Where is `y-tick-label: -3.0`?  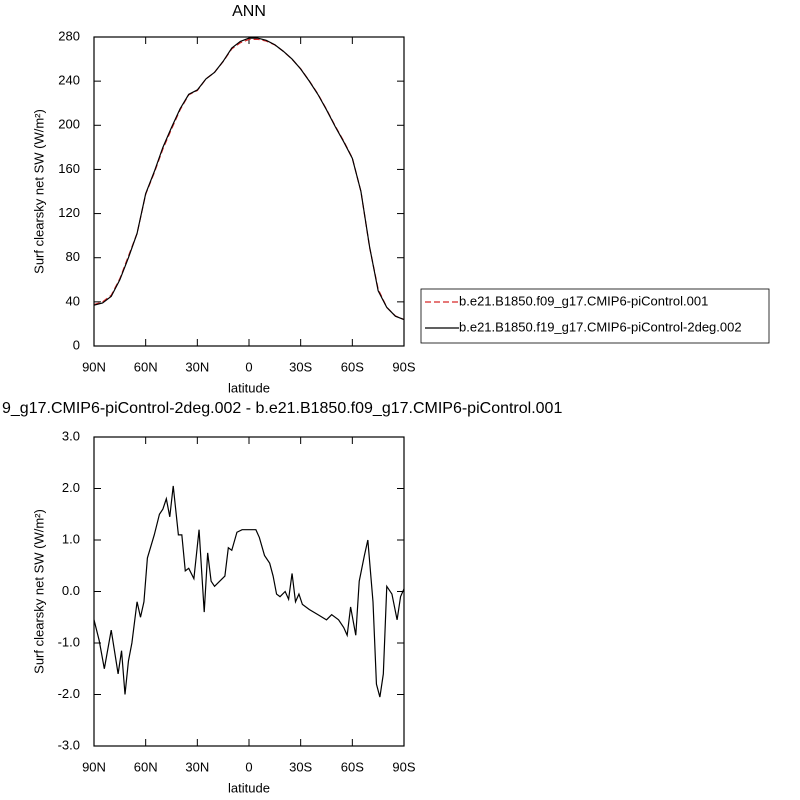 y-tick-label: -3.0 is located at coordinates (69, 744).